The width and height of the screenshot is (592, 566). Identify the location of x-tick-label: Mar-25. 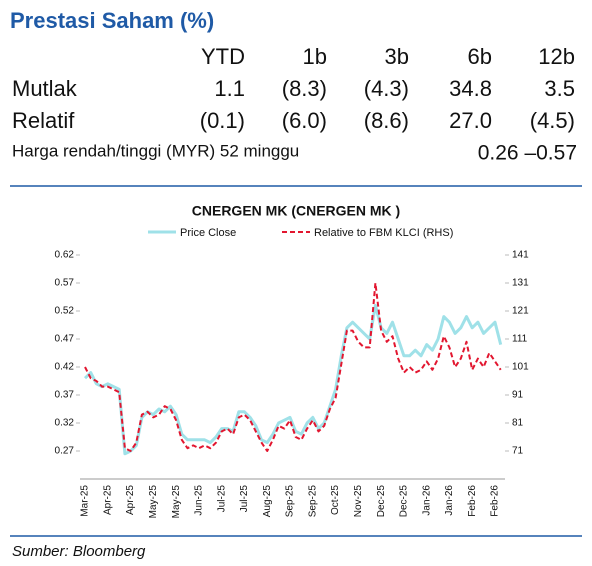
(85, 501).